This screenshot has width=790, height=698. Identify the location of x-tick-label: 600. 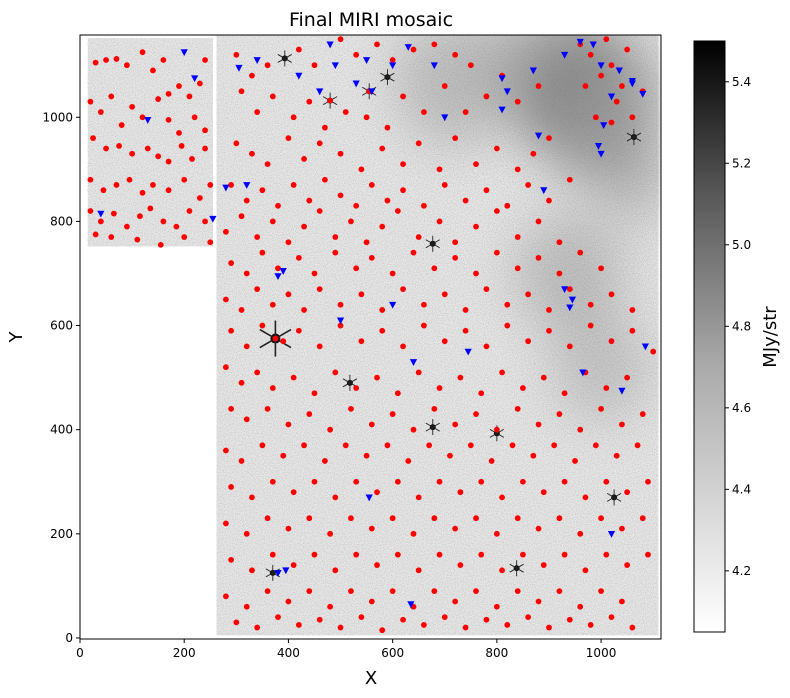
(392, 653).